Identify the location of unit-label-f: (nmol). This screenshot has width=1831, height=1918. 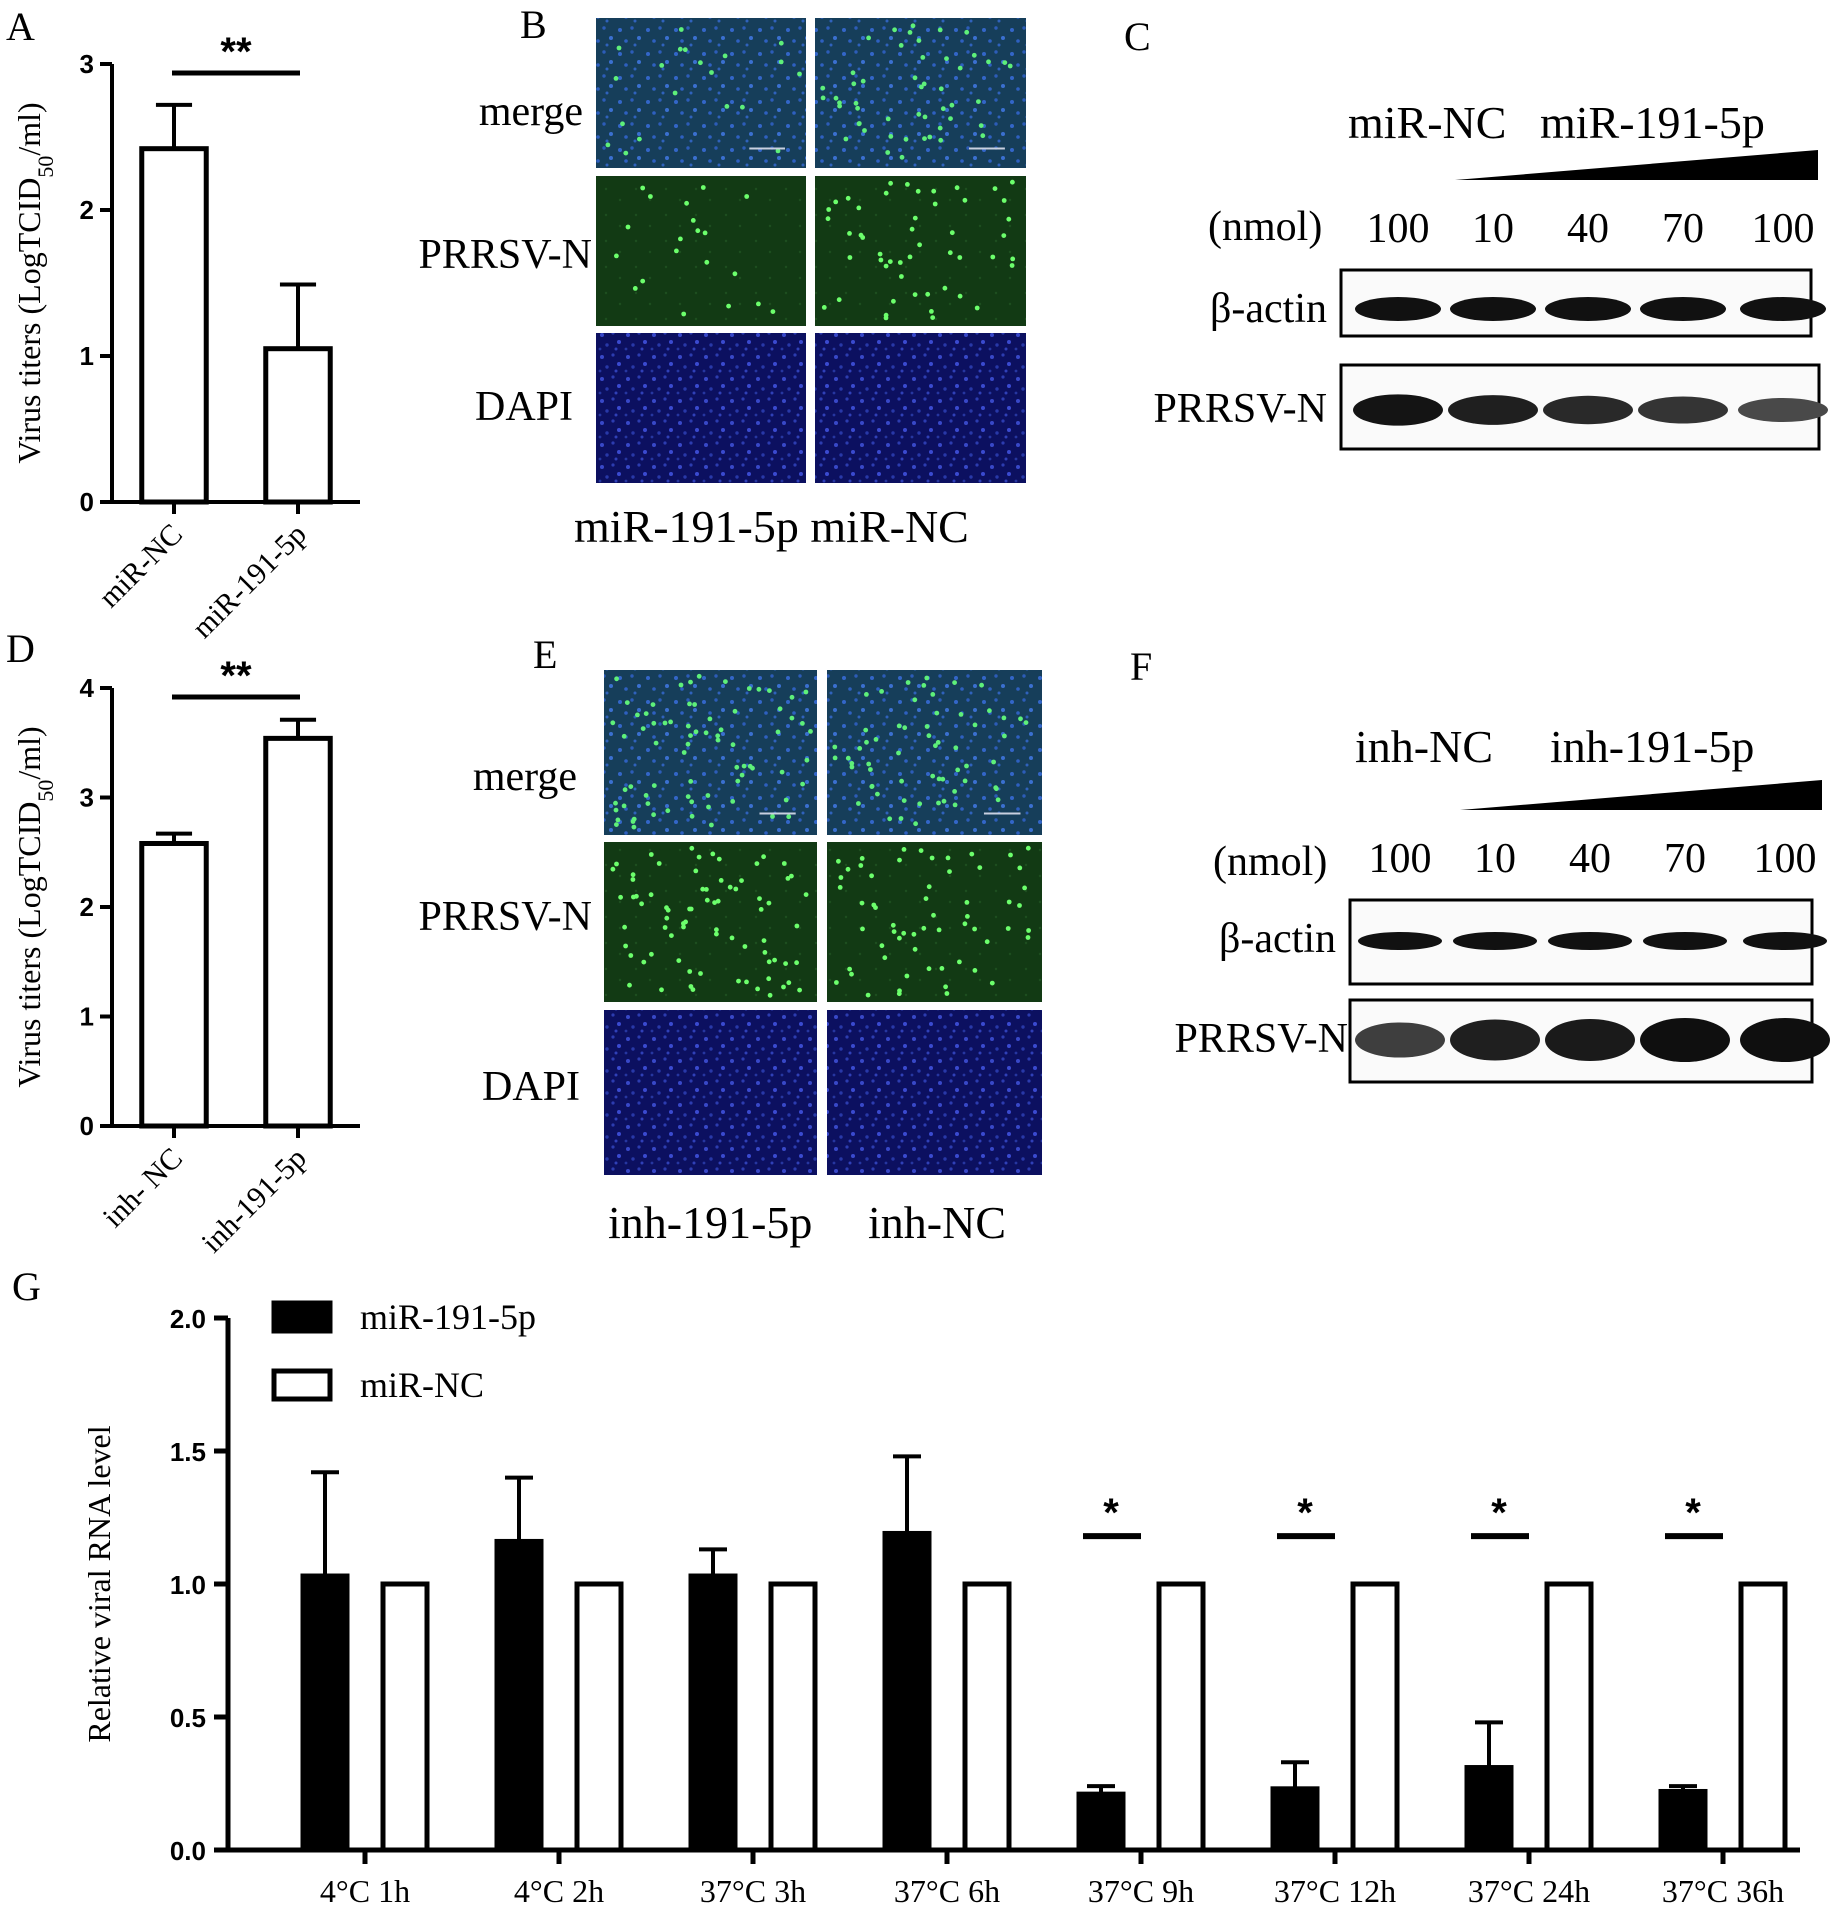
(1270, 862).